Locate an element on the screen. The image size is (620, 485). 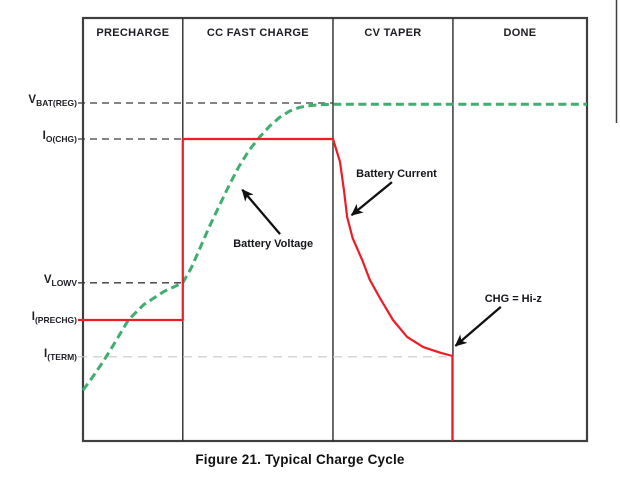
axis-label-vlowv: VLOWV is located at coordinates (39, 280).